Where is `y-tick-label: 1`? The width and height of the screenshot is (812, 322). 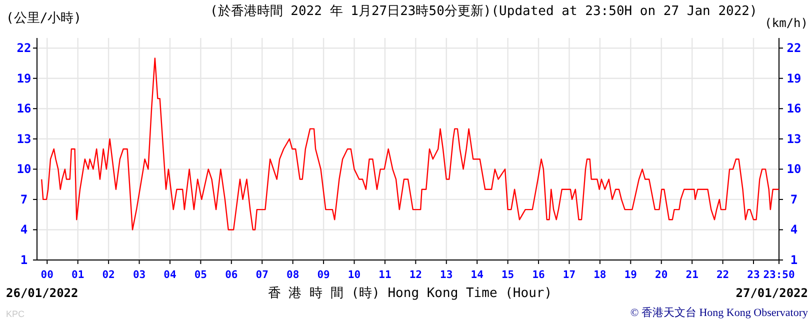 y-tick-label: 1 is located at coordinates (24, 260).